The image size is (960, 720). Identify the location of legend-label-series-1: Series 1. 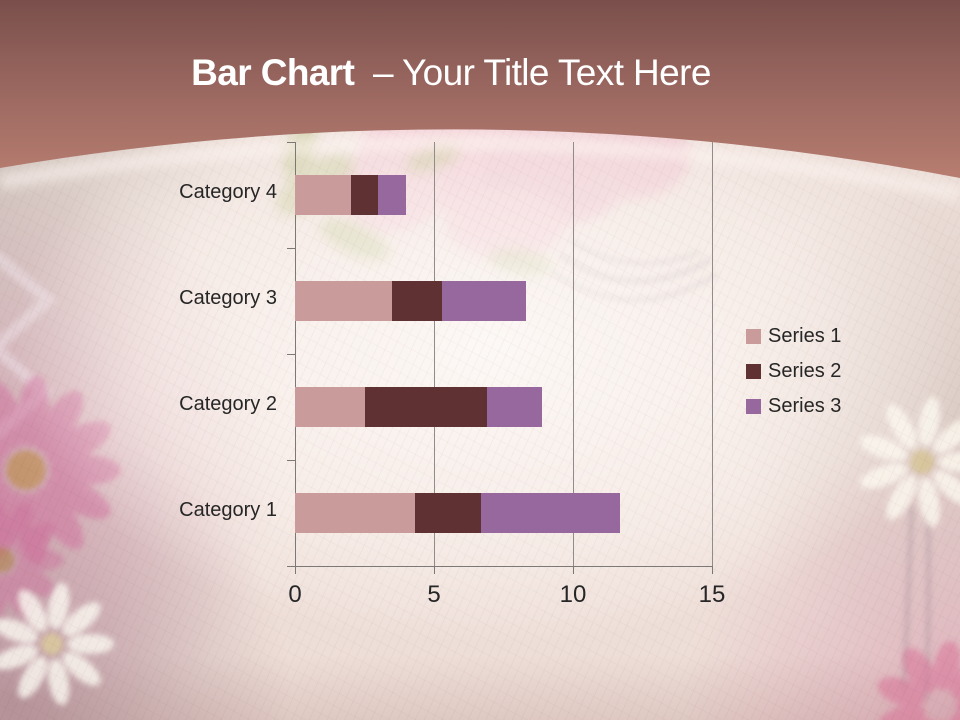
(805, 336).